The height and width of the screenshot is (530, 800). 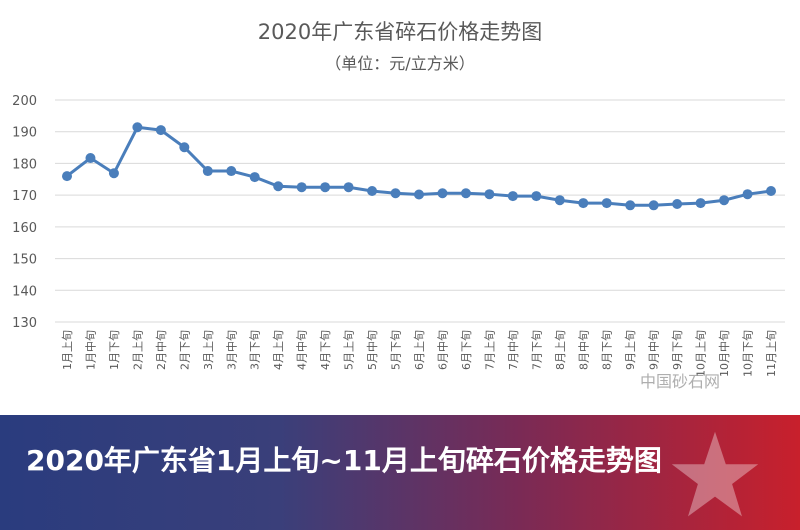 What do you see at coordinates (184, 350) in the screenshot?
I see `x-tick-label: 2月下旬` at bounding box center [184, 350].